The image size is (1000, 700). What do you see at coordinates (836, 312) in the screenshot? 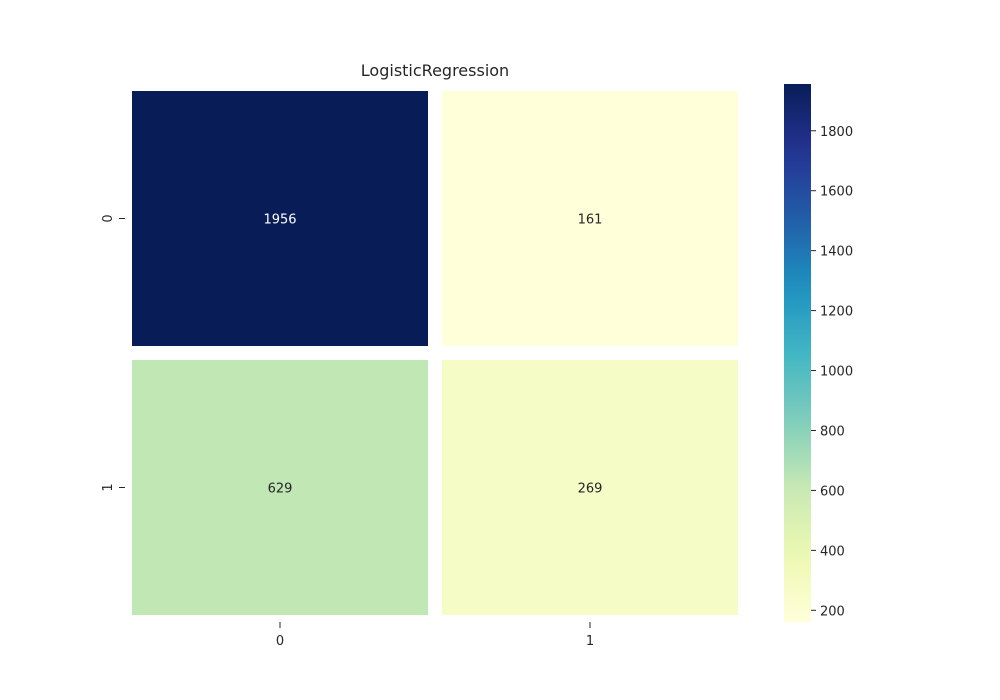
I see `colorbar-tick-label: 1200` at bounding box center [836, 312].